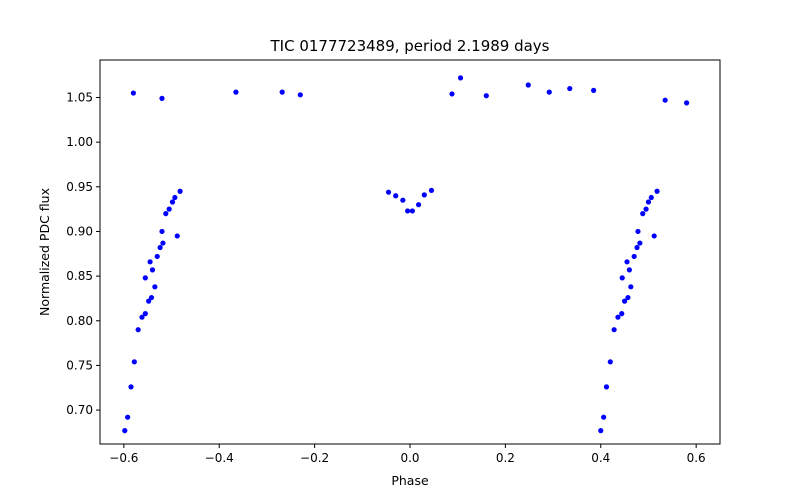 The width and height of the screenshot is (800, 504). I want to click on x-axis-label: Phase, so click(410, 480).